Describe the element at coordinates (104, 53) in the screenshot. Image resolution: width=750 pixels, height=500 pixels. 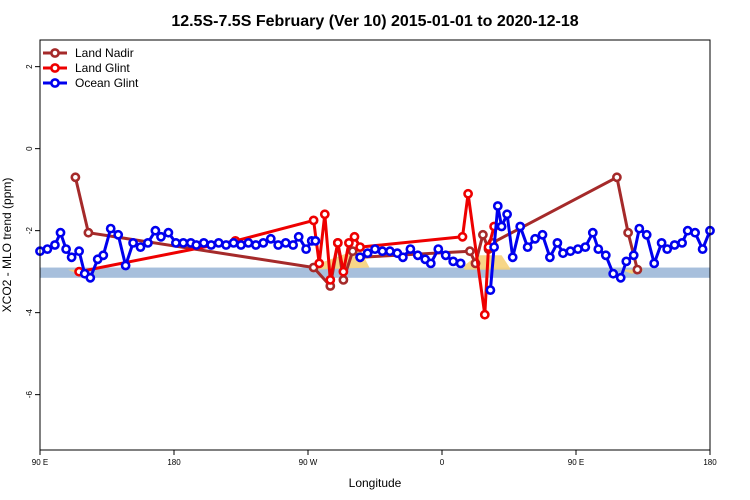
I see `legend-label: Land Nadir` at that location.